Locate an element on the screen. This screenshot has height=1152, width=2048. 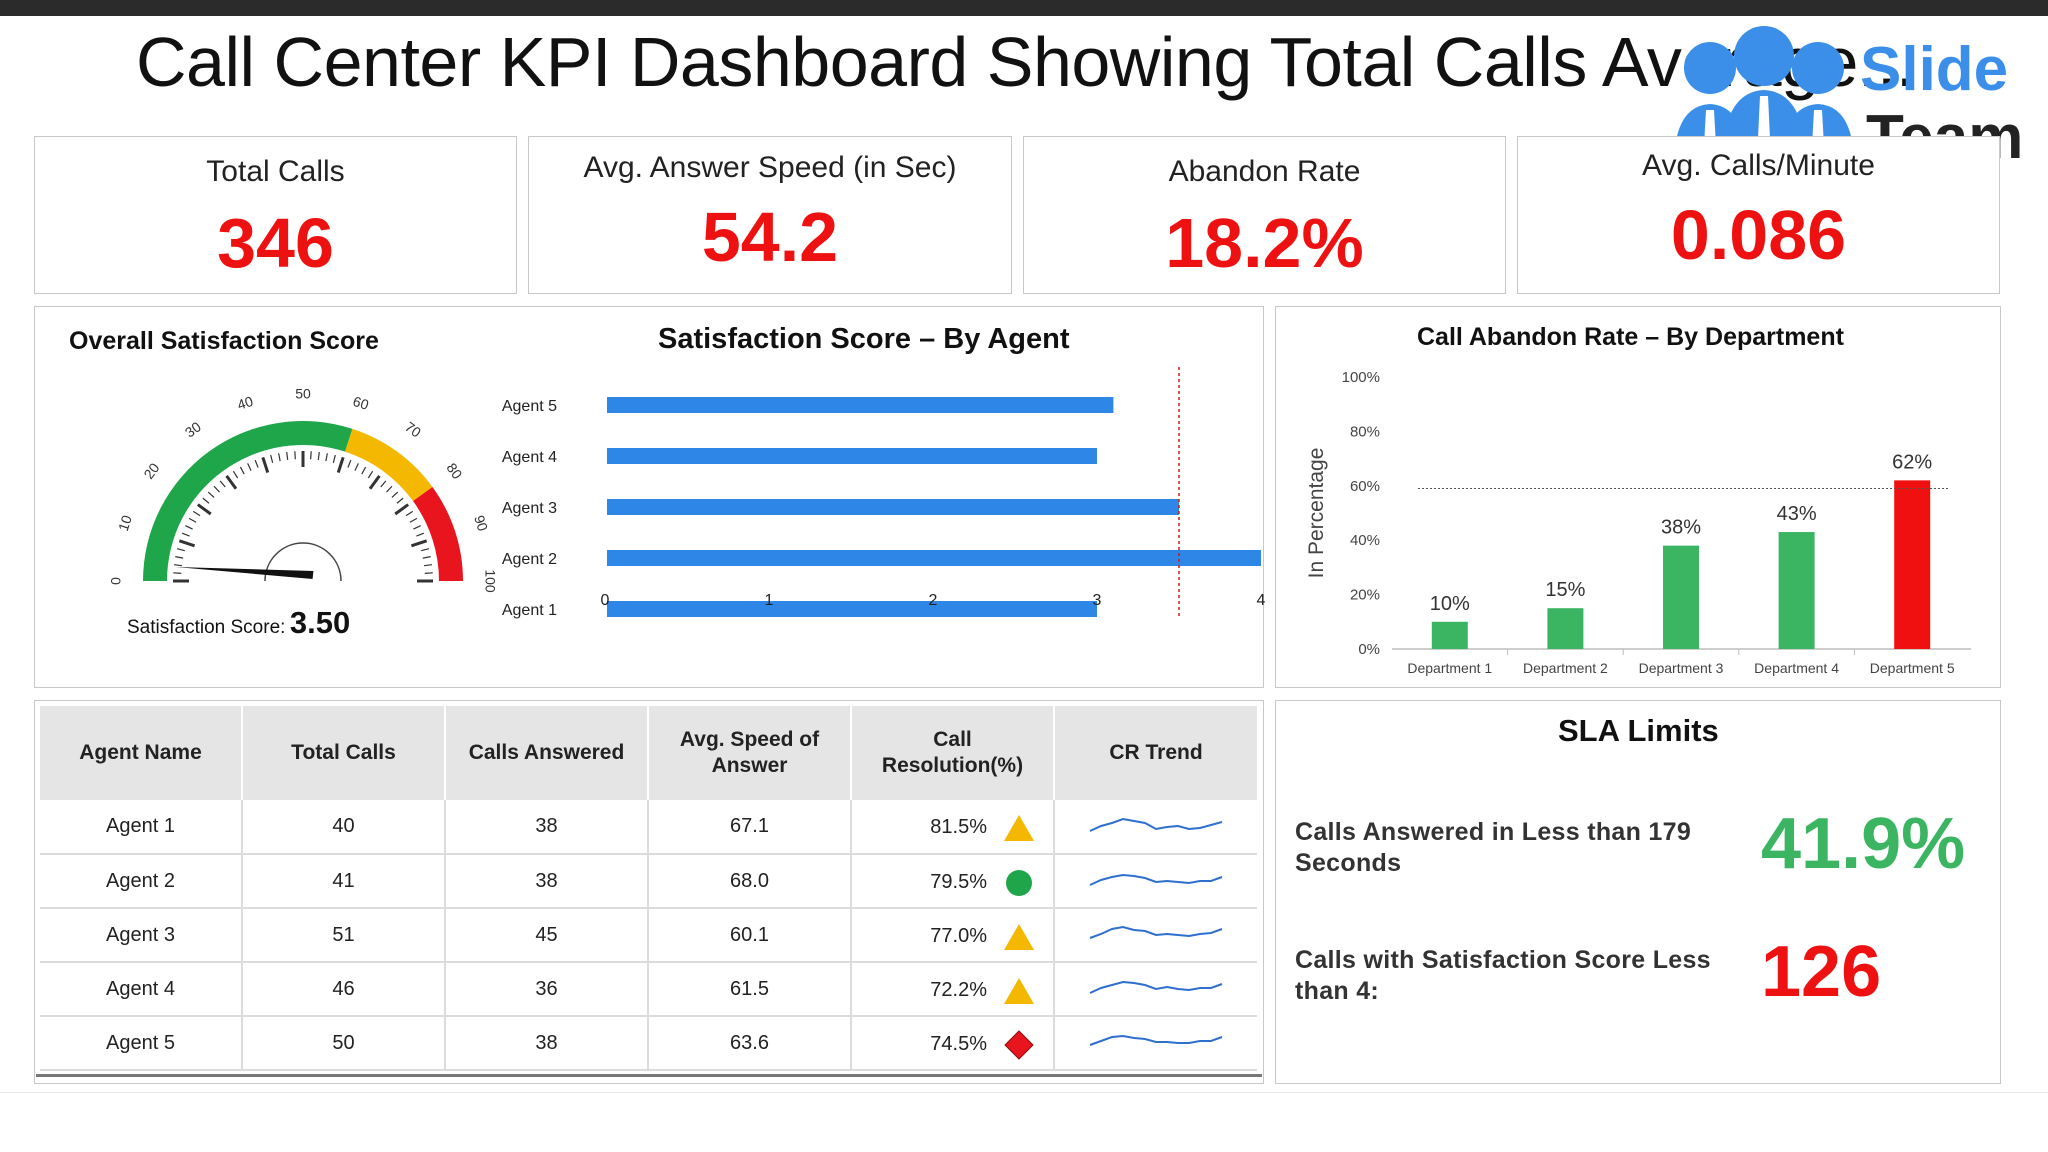
kpi-card-total-calls: Total Calls 346 is located at coordinates (275, 215).